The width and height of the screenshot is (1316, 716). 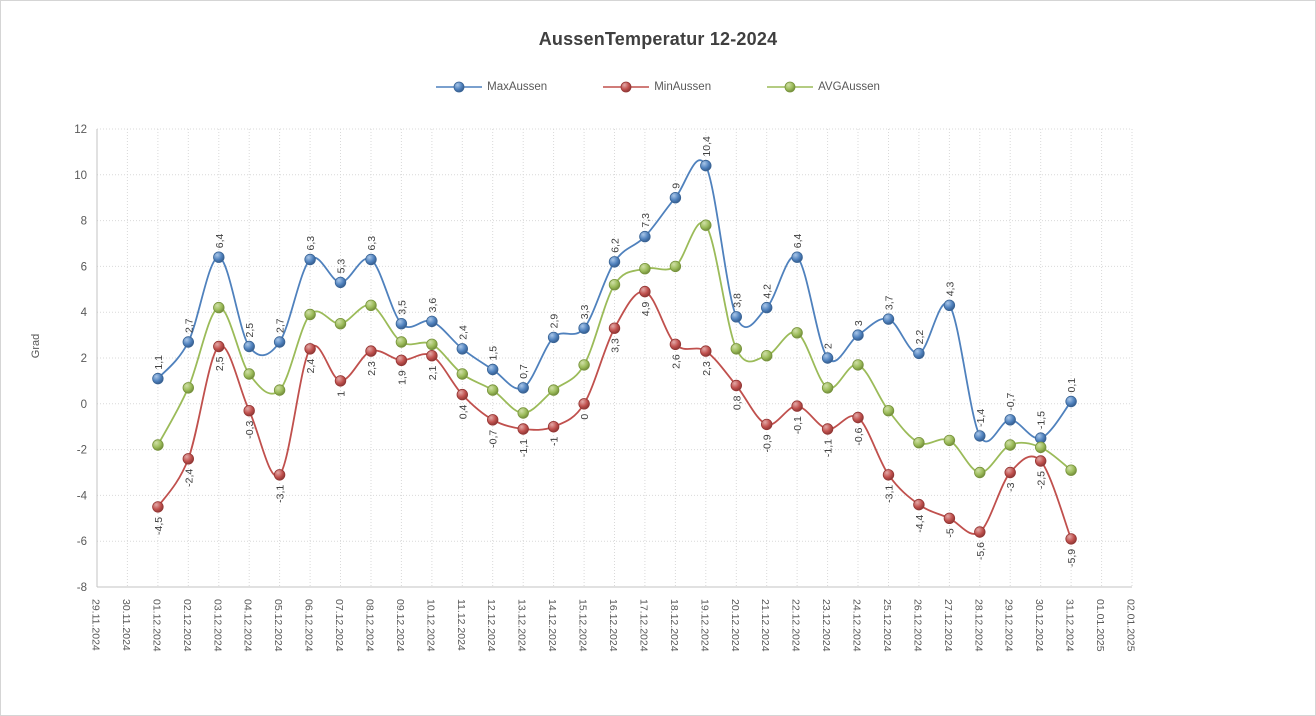 What do you see at coordinates (80, 176) in the screenshot?
I see `y-tick-label: 10` at bounding box center [80, 176].